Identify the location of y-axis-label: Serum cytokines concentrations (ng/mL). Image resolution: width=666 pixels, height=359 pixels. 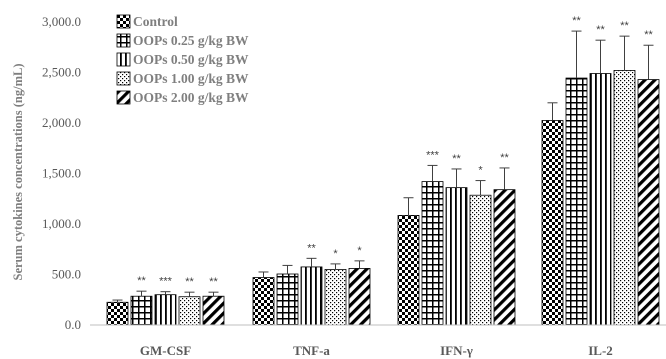
(18, 172).